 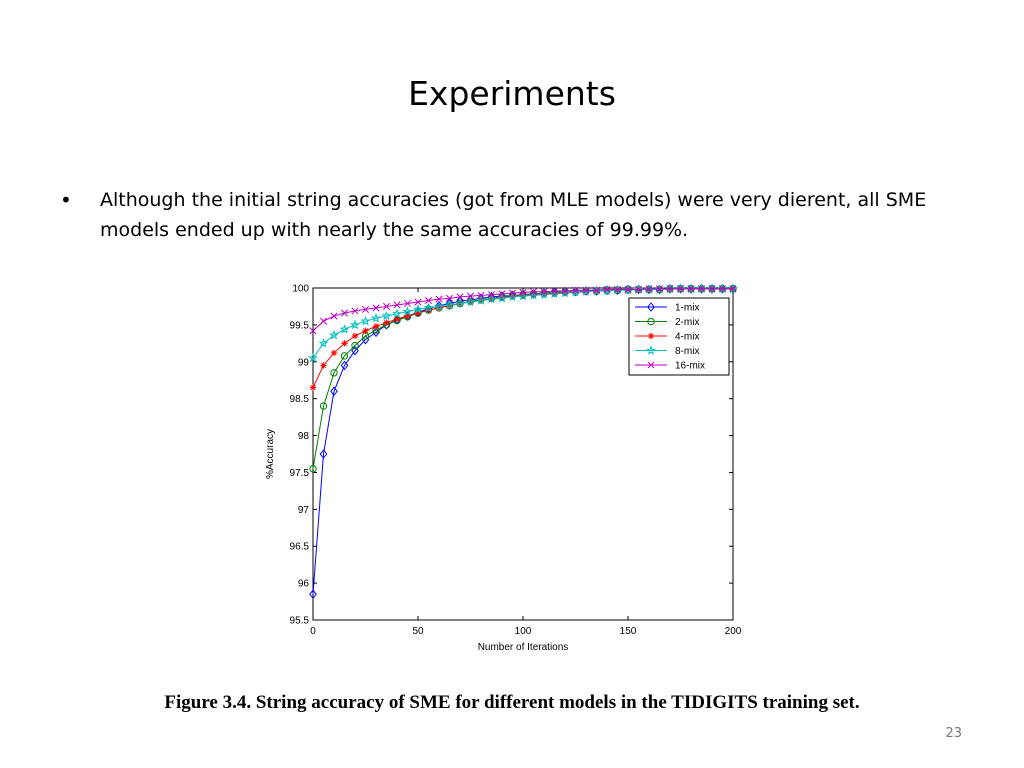 I want to click on page-number: 23, so click(x=953, y=733).